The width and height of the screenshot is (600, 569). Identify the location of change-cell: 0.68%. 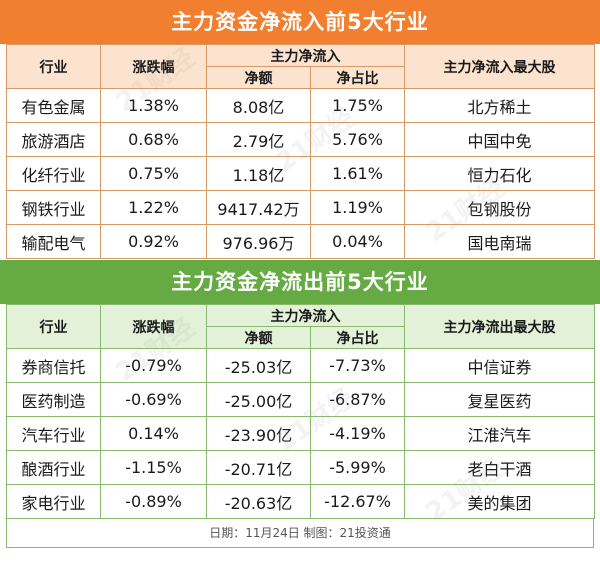
(153, 139).